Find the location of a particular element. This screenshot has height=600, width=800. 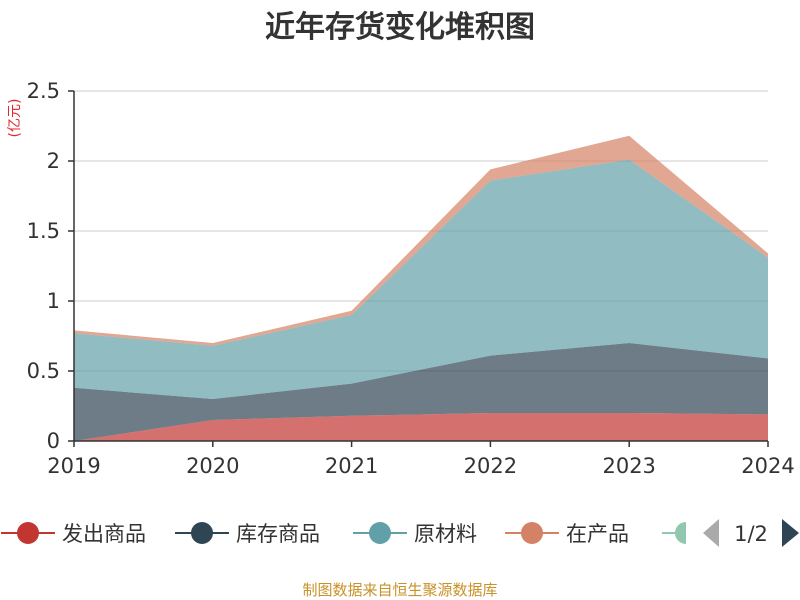

legend-prev-page-icon is located at coordinates (711, 533).